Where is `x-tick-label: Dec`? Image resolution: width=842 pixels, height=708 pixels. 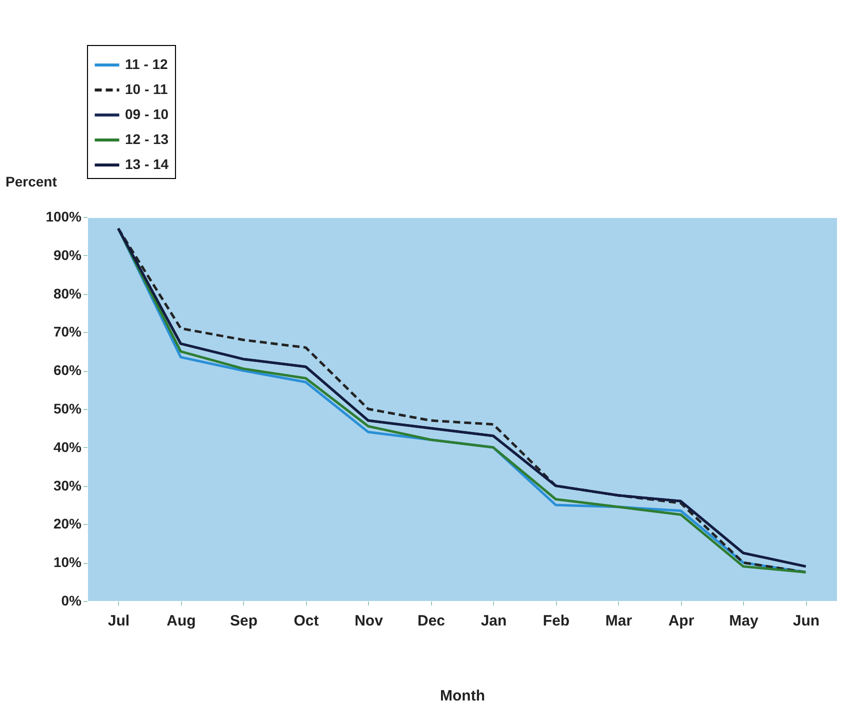 x-tick-label: Dec is located at coordinates (431, 621).